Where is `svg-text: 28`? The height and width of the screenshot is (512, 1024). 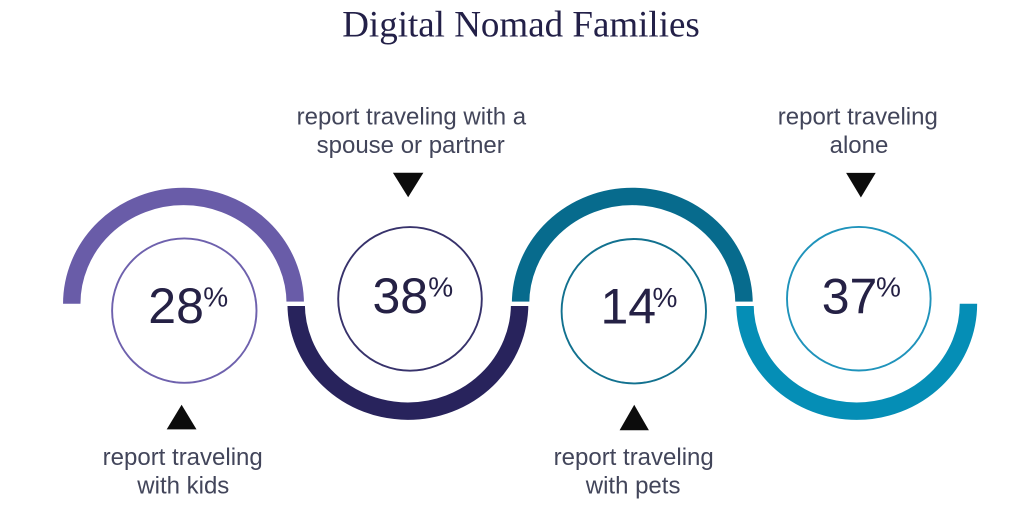
svg-text: 28 is located at coordinates (176, 306).